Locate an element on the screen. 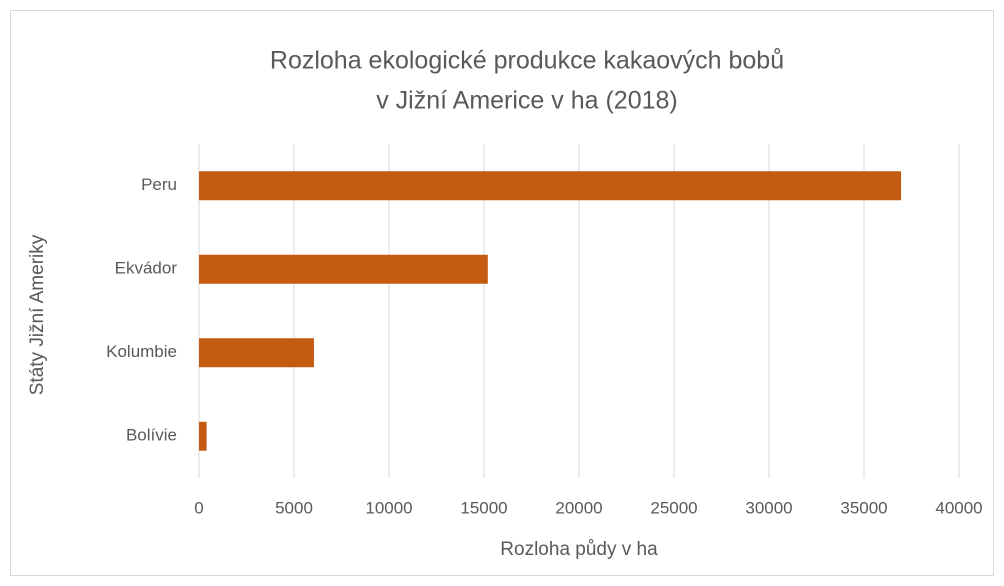 The image size is (1004, 586). y-tick-label: Peru is located at coordinates (159, 184).